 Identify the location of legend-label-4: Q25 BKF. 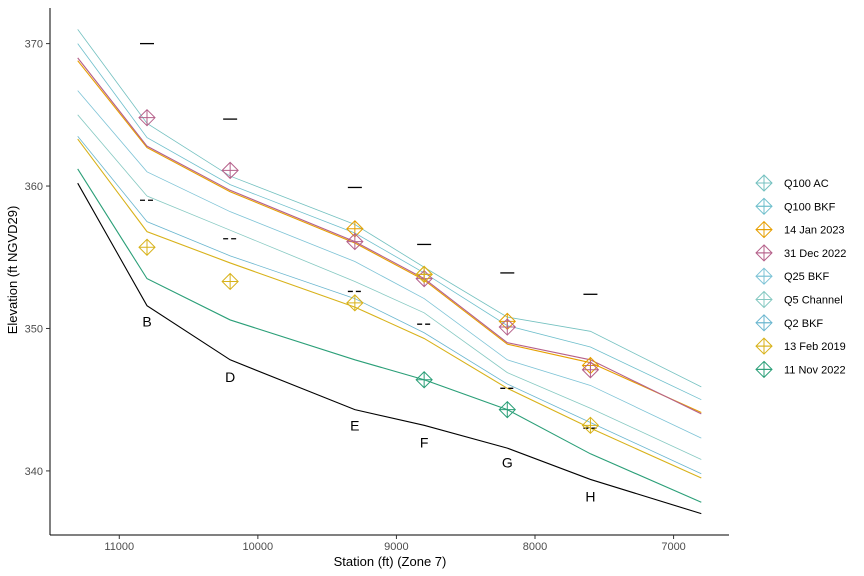
(807, 277).